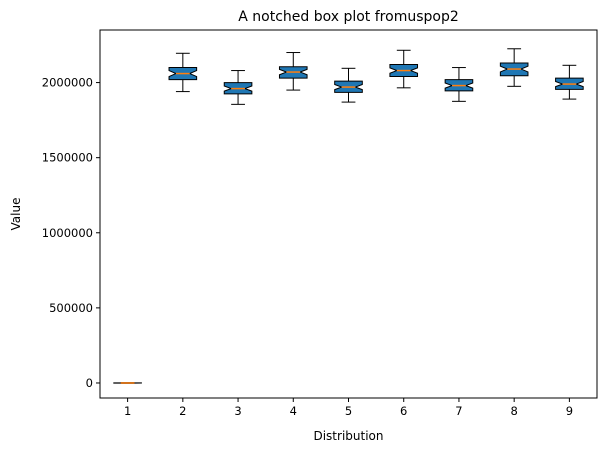  I want to click on y-tick-label: 500000, so click(71, 308).